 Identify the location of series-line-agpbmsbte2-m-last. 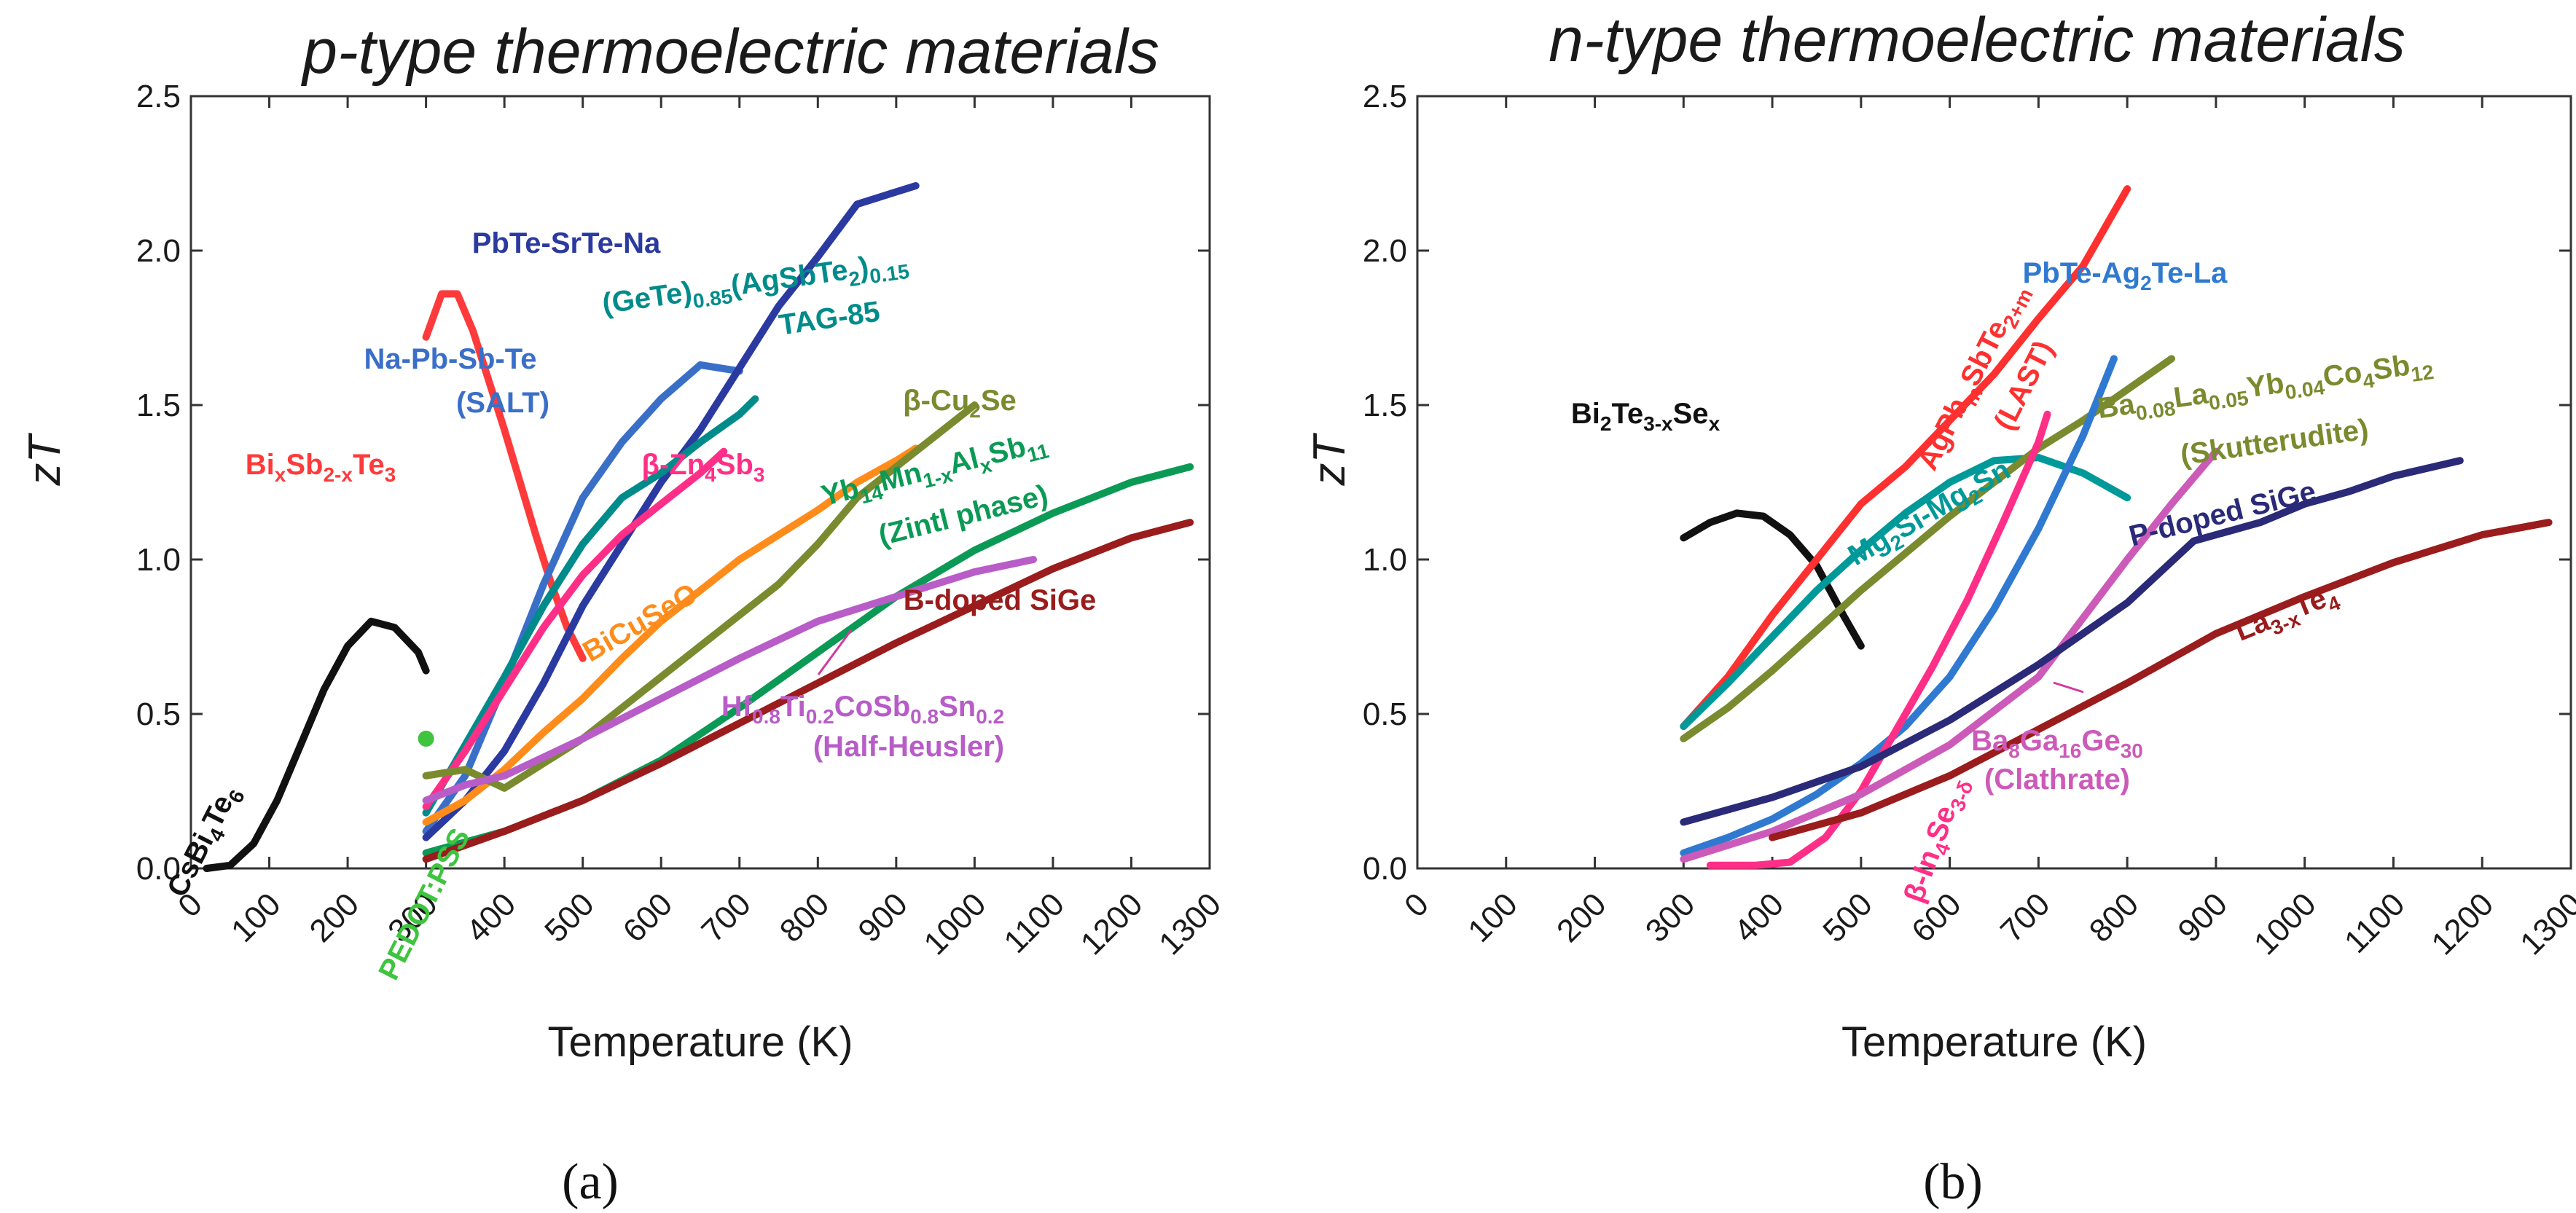
(1905, 457).